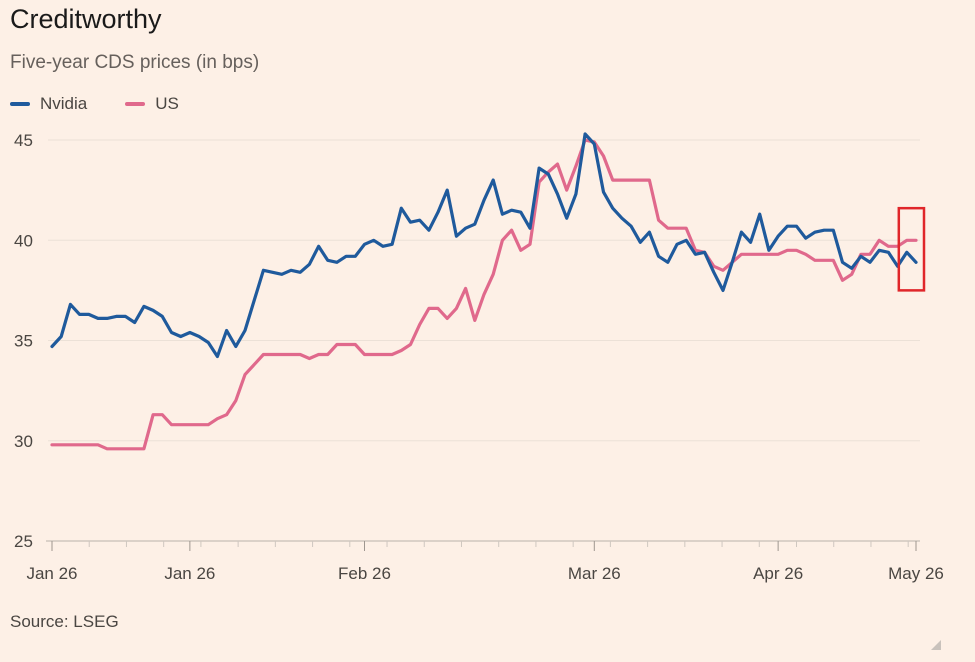 Image resolution: width=975 pixels, height=662 pixels. Describe the element at coordinates (64, 103) in the screenshot. I see `legend-label-nvidia: Nvidia` at that location.